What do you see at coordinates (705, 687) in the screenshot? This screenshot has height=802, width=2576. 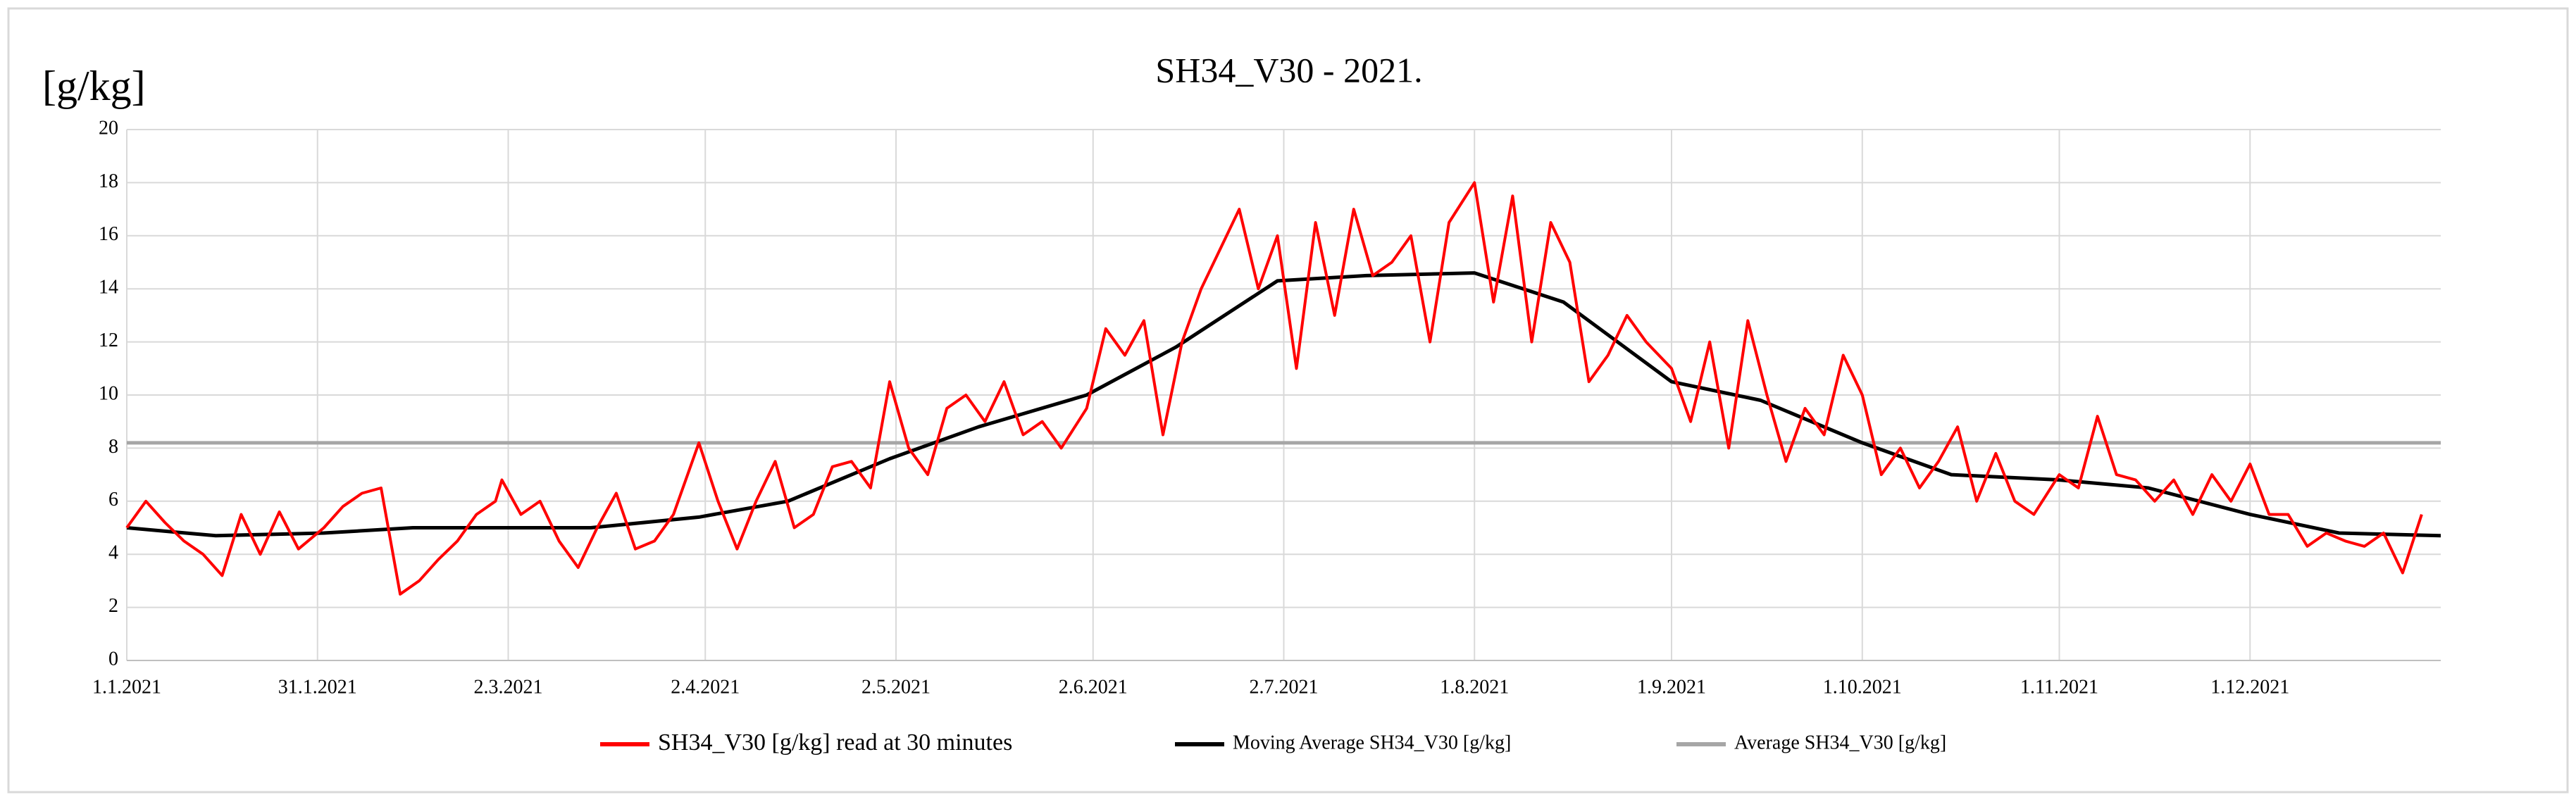 I see `x-tick-label: 2.4.2021` at bounding box center [705, 687].